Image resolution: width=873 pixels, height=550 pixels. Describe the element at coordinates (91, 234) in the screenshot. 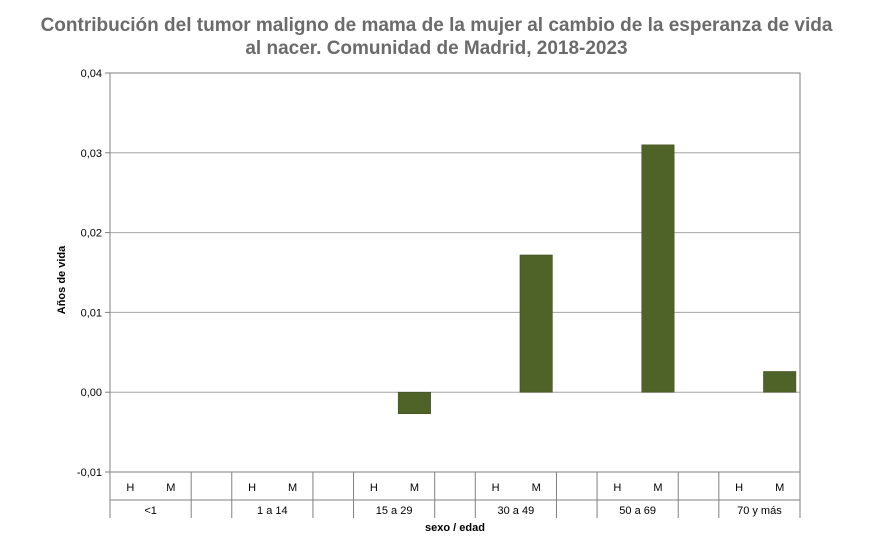

I see `y-tick-label: 0,02` at that location.